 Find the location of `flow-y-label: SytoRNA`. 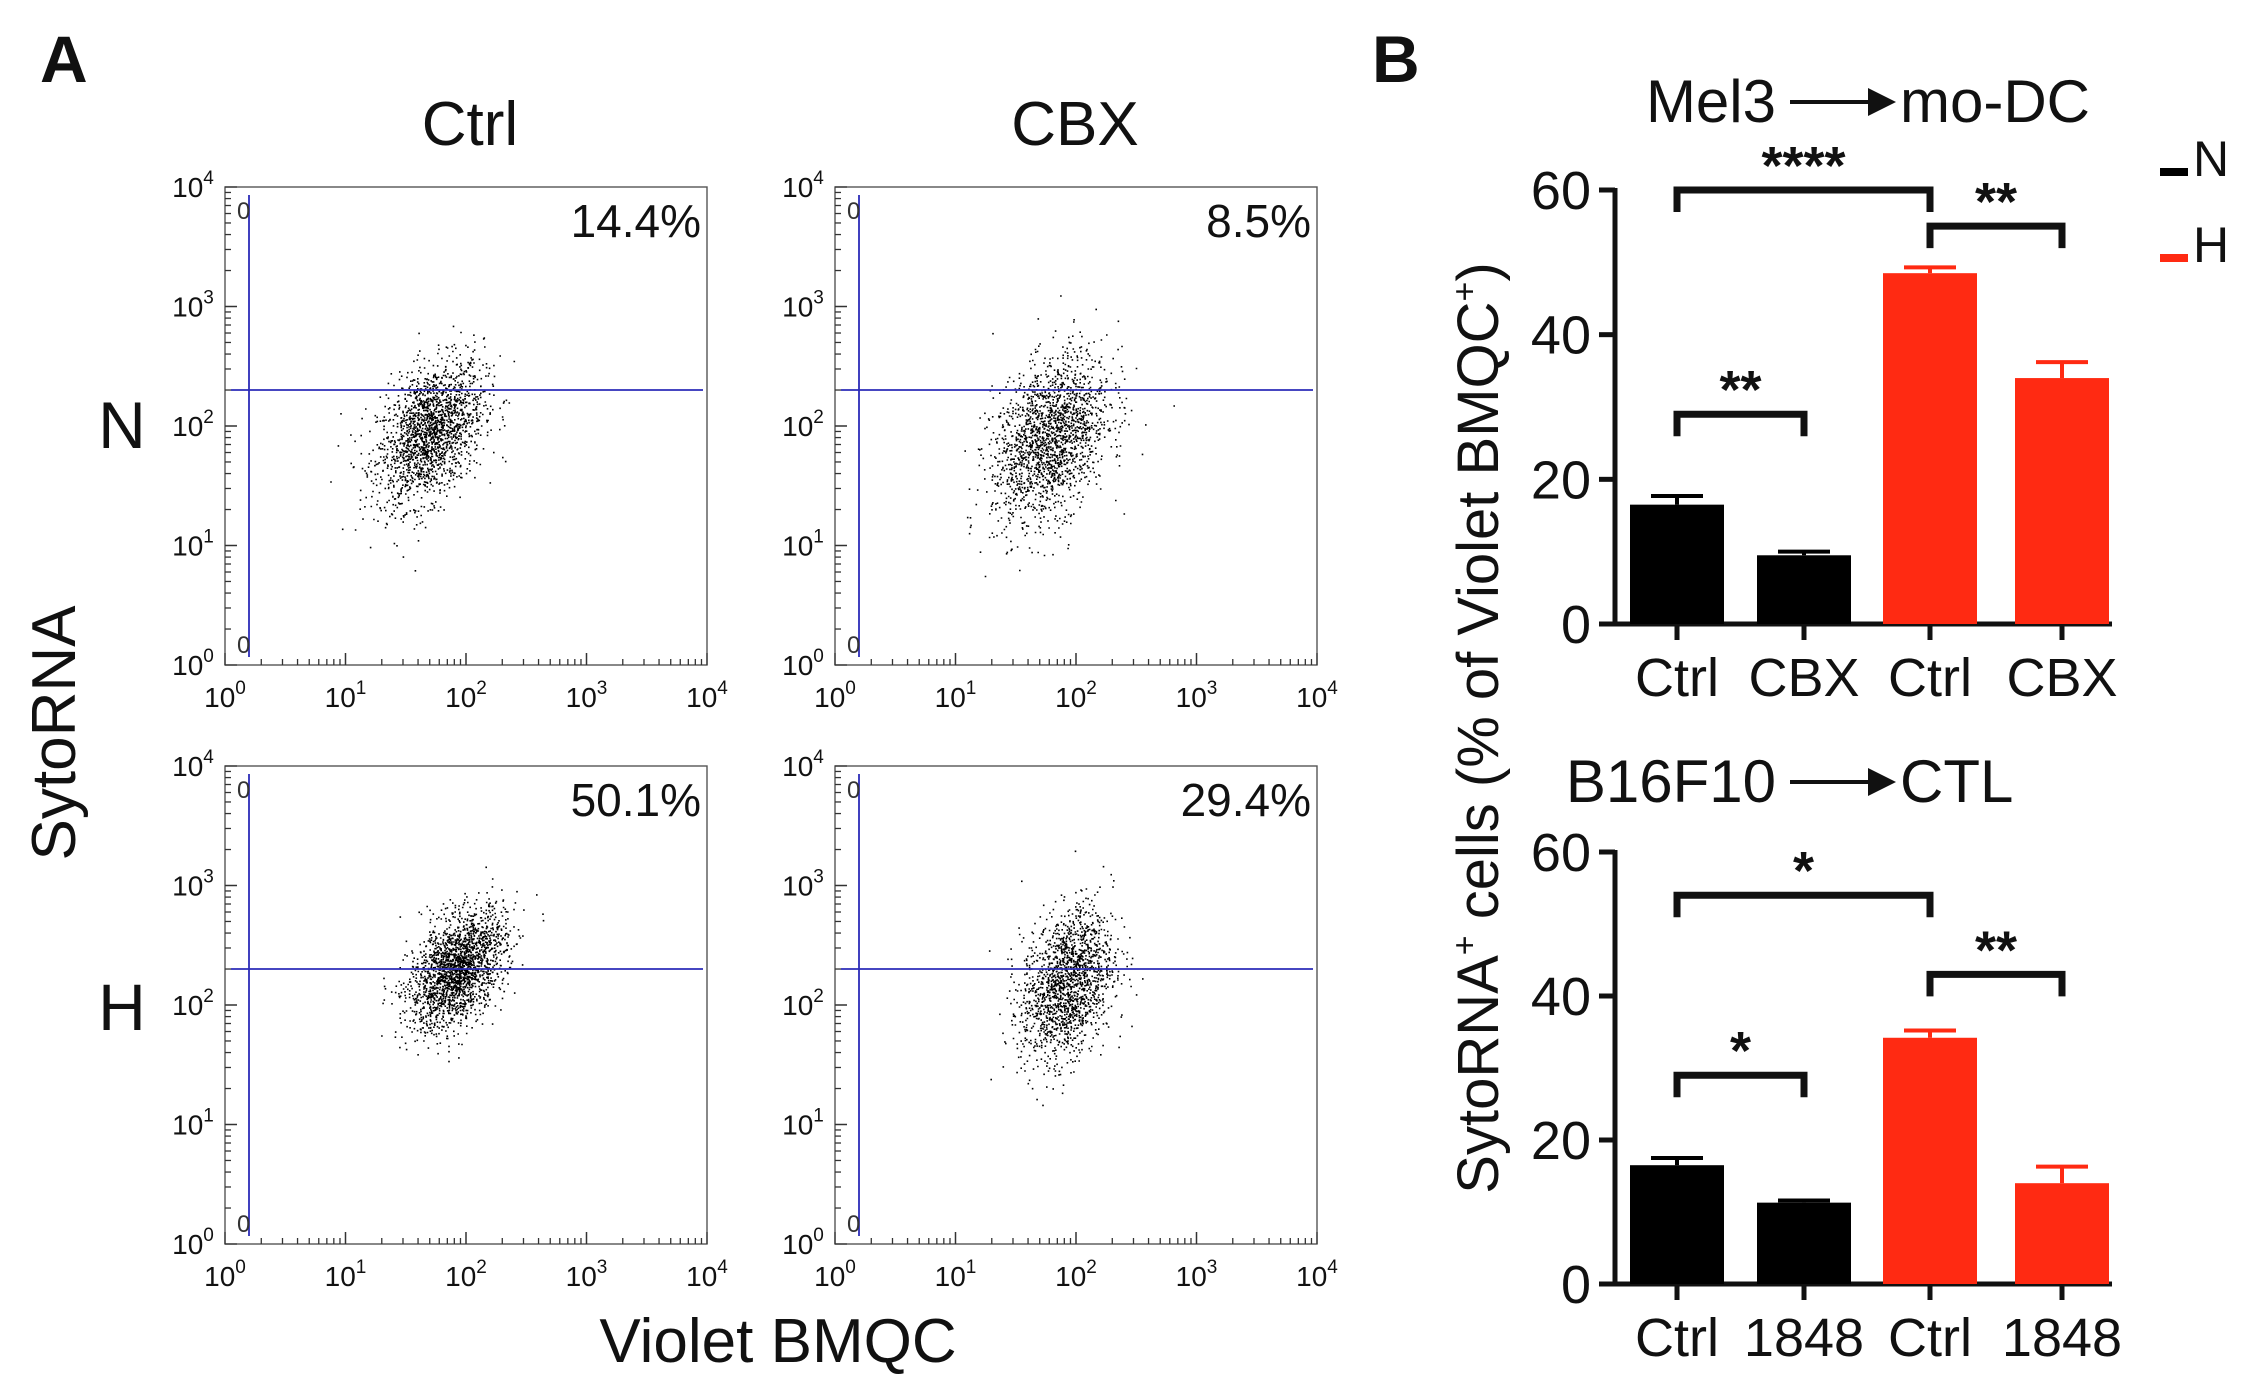

flow-y-label: SytoRNA is located at coordinates (54, 733).